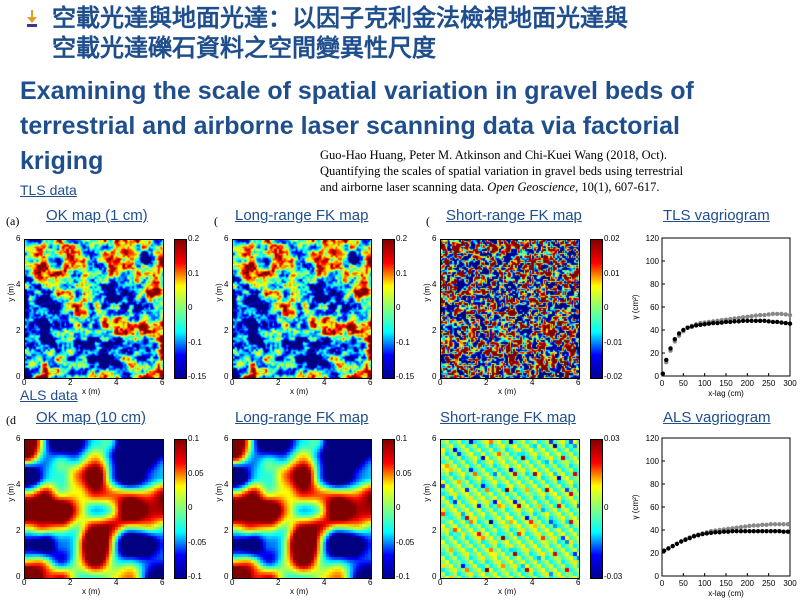 Image resolution: width=800 pixels, height=600 pixels. Describe the element at coordinates (654, 353) in the screenshot. I see `y-tick-label: 20` at that location.